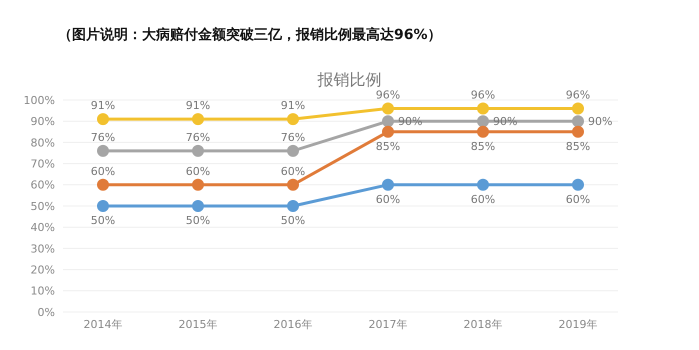 This screenshot has height=350, width=699. What do you see at coordinates (42, 121) in the screenshot?
I see `y-tick-label: 90%` at bounding box center [42, 121].